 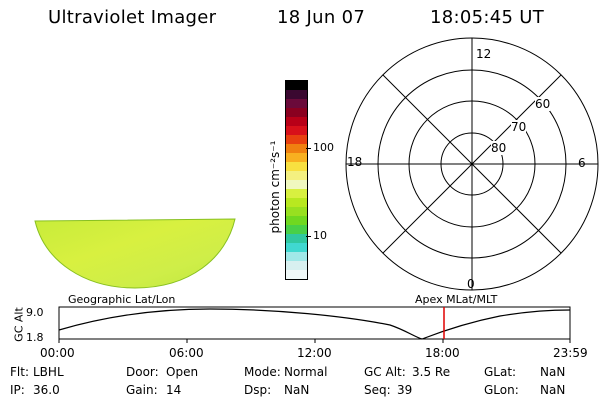 I want to click on timeline-tick-1: 06:00, so click(x=186, y=353).